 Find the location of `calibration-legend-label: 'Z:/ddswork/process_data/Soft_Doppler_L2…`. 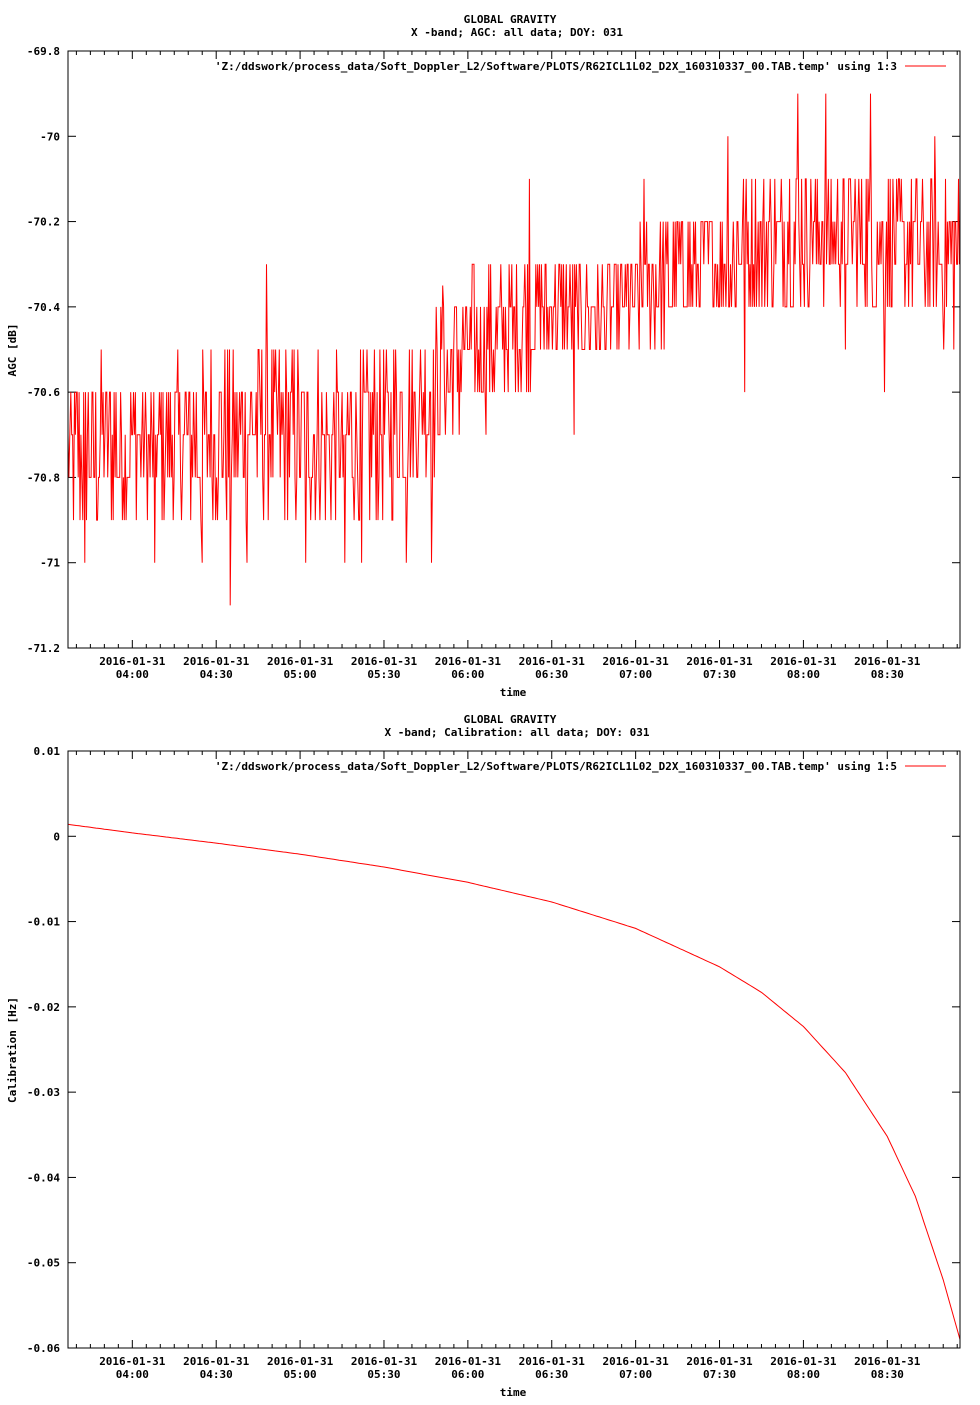

calibration-legend-label: 'Z:/ddswork/process_data/Soft_Doppler_L2… is located at coordinates (556, 766).